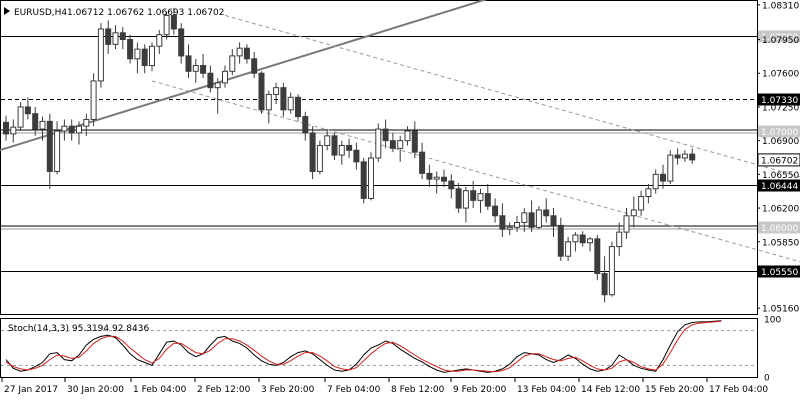 This screenshot has width=800, height=400. What do you see at coordinates (780, 310) in the screenshot?
I see `price-tick-label: 1.05160` at bounding box center [780, 310].